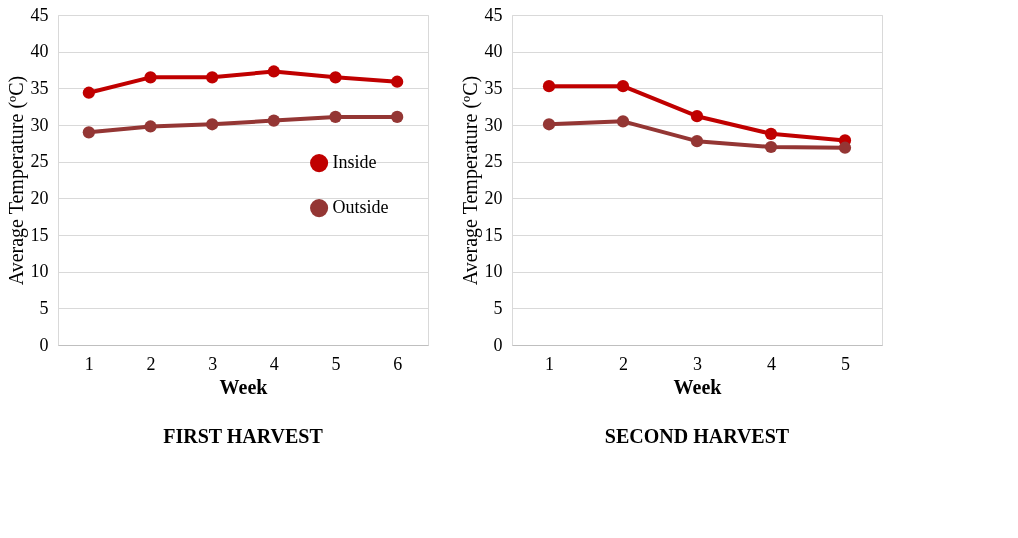 This screenshot has width=1018, height=538. I want to click on x-tick-label: 6, so click(398, 363).